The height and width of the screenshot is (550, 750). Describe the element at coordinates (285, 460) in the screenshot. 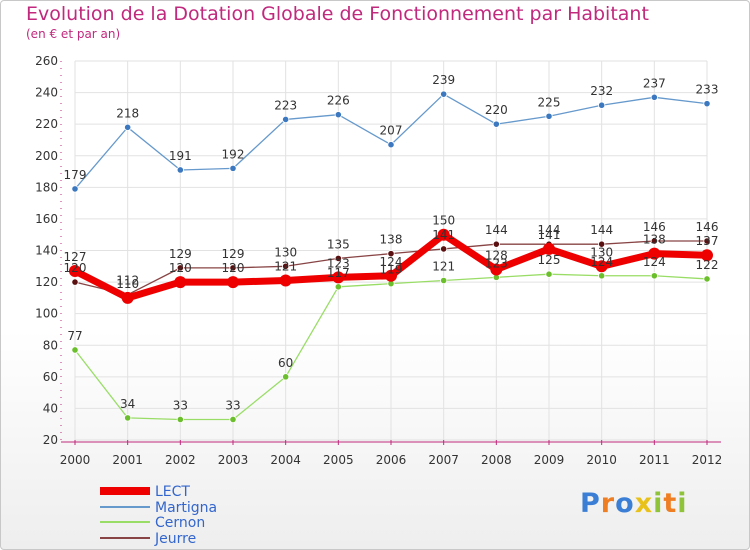

I see `x-tick-label: 2004` at that location.